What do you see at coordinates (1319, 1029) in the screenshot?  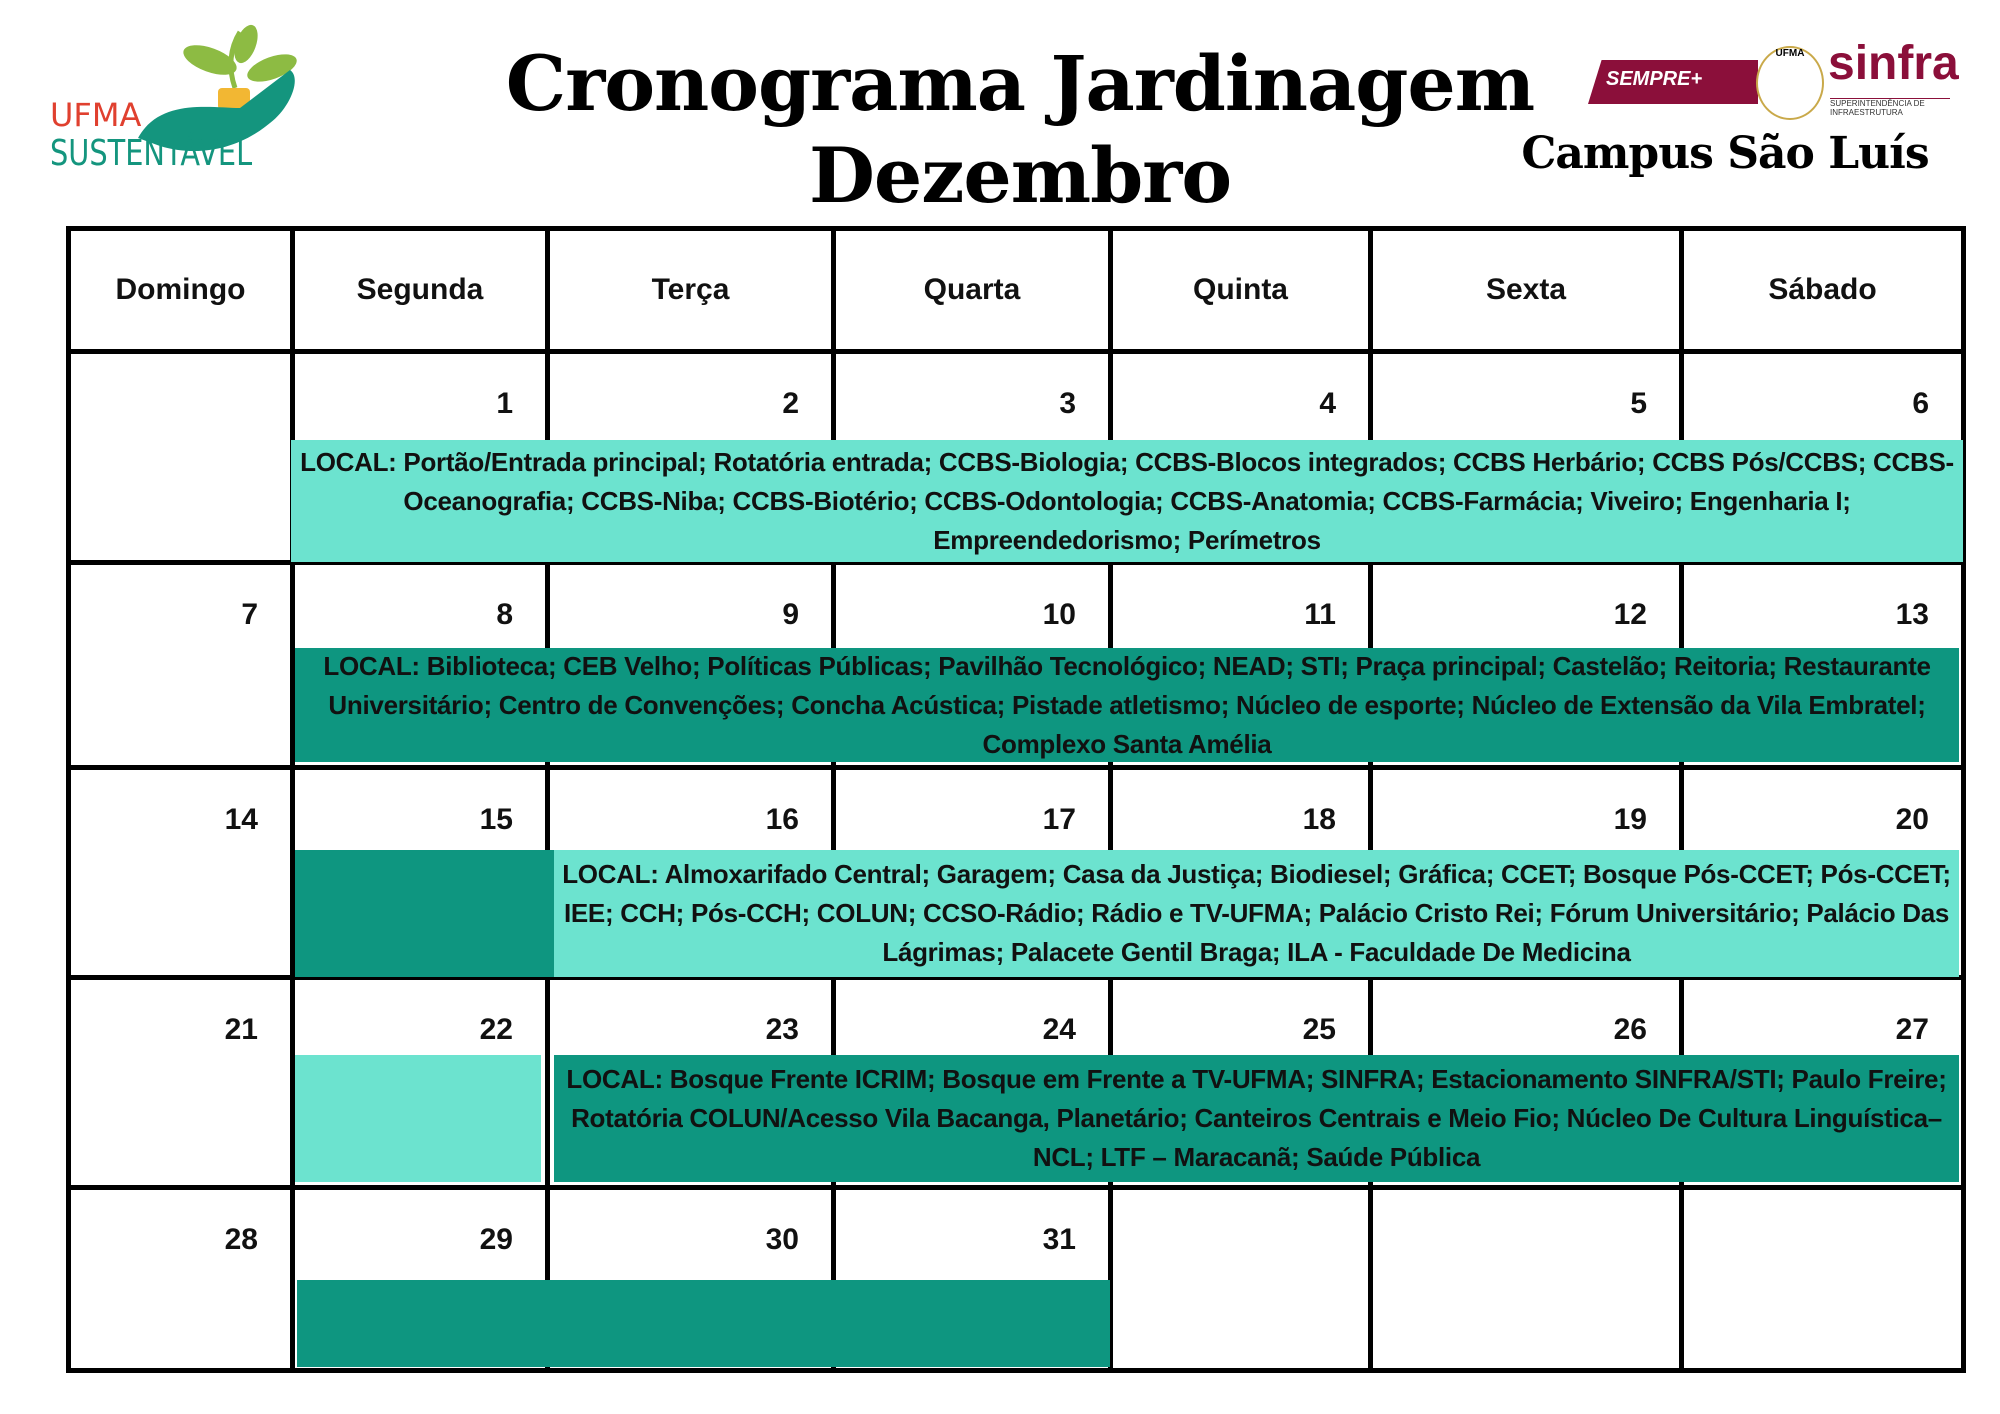 I see `day-number: 25` at bounding box center [1319, 1029].